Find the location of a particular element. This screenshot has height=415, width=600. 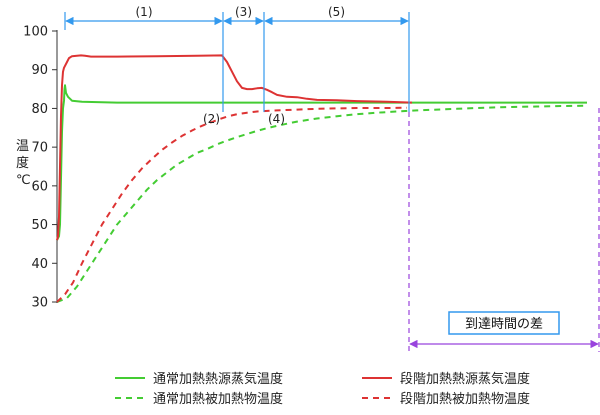

reach-time-label: 到達時間の差 is located at coordinates (504, 324).